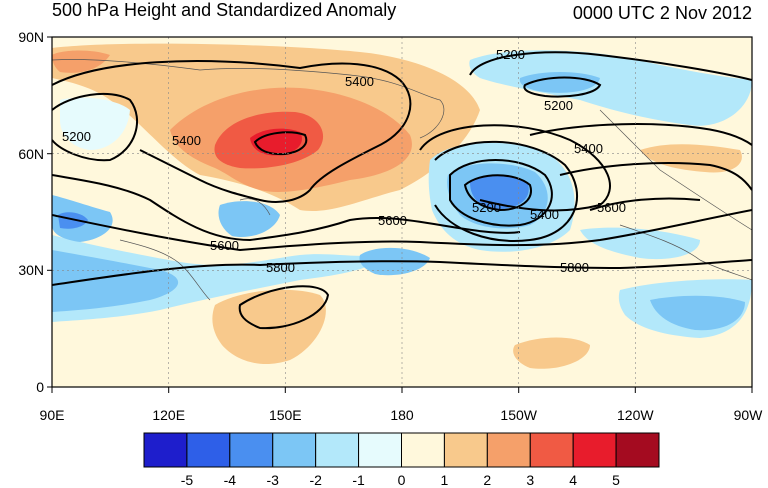 Image resolution: width=768 pixels, height=488 pixels. What do you see at coordinates (230, 480) in the screenshot?
I see `colorbar-label: -4` at bounding box center [230, 480].